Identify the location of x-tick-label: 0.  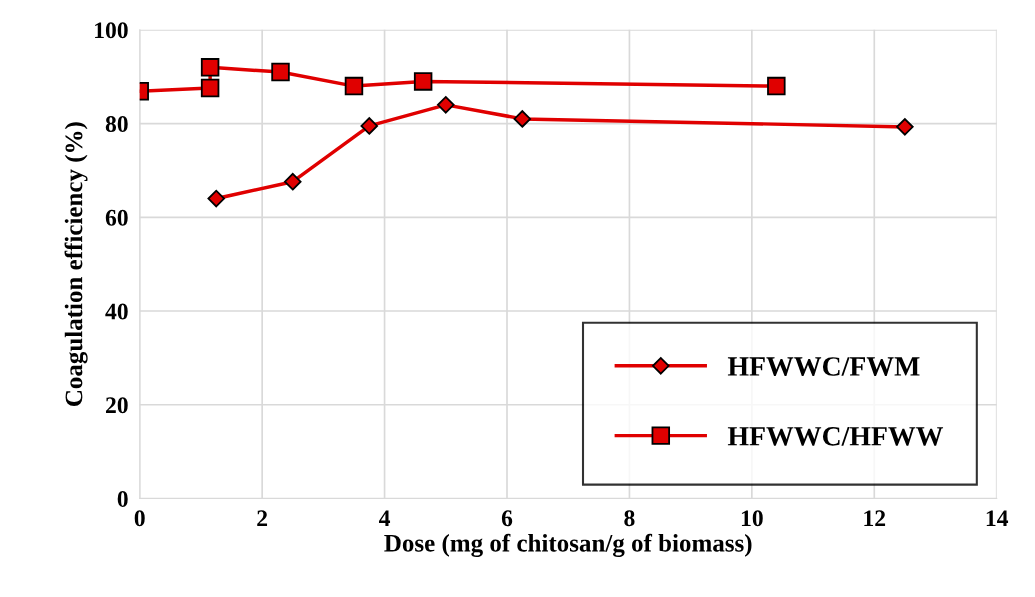
(139, 518).